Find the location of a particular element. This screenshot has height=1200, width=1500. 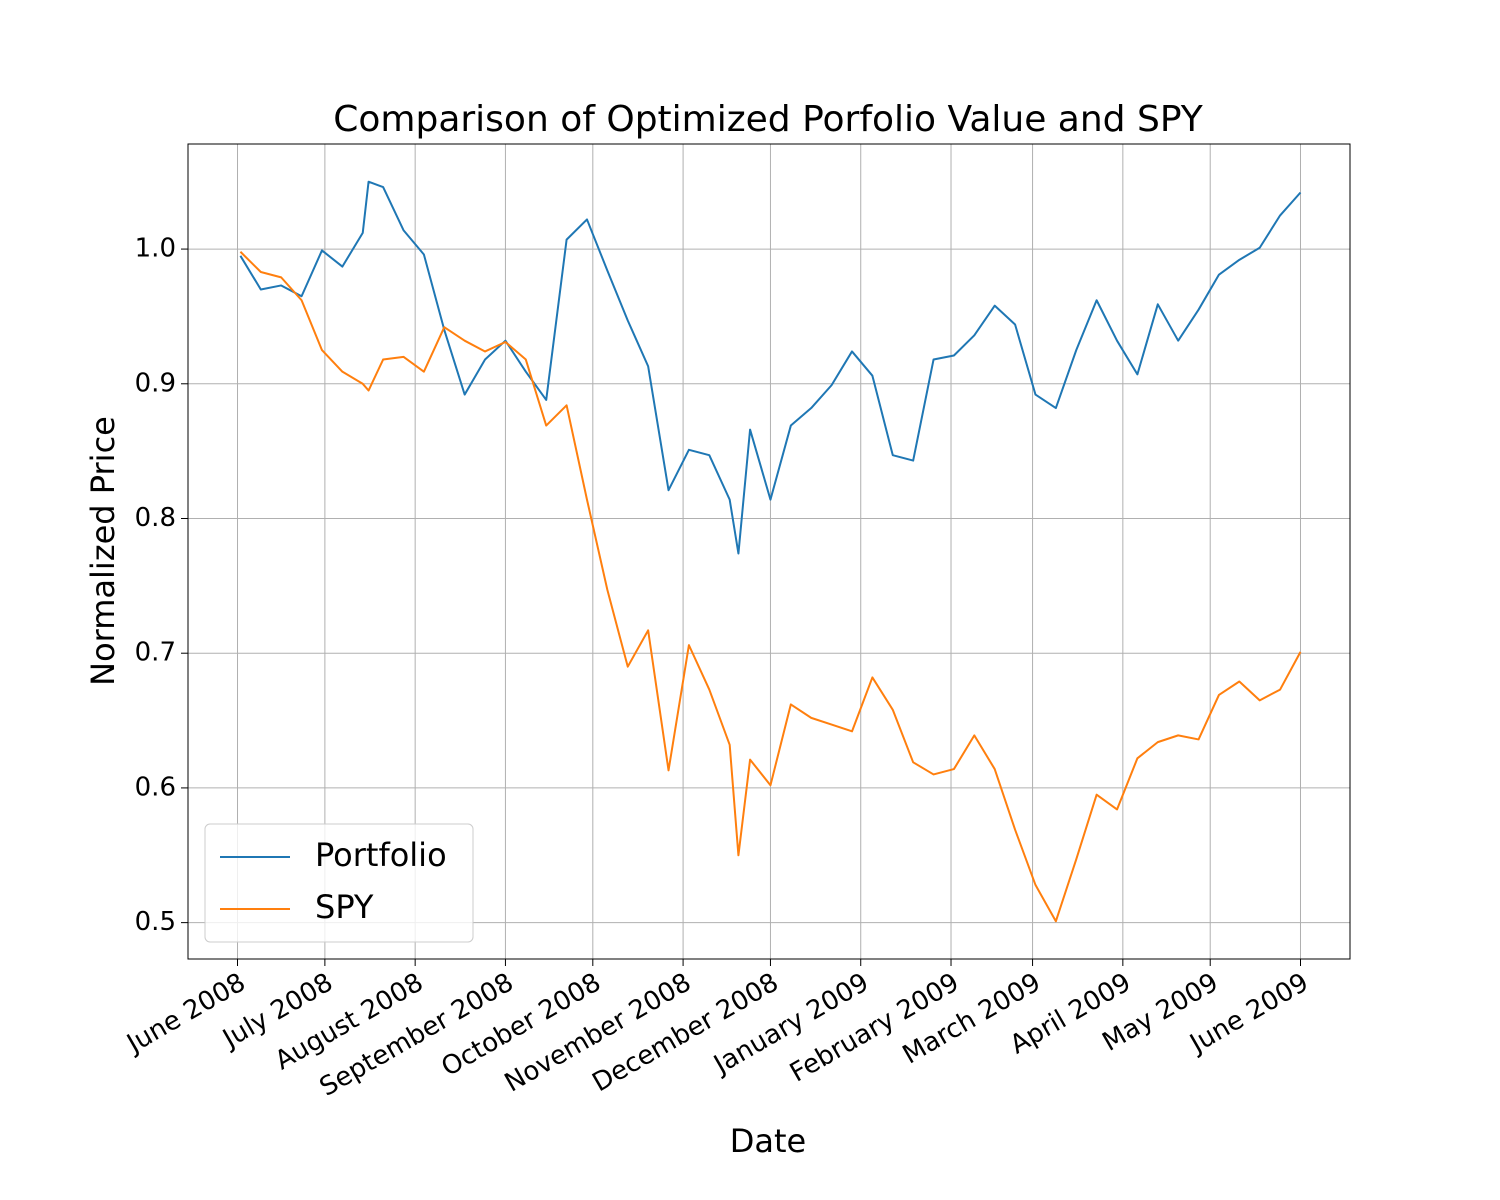

legend-label: SPY is located at coordinates (344, 907).